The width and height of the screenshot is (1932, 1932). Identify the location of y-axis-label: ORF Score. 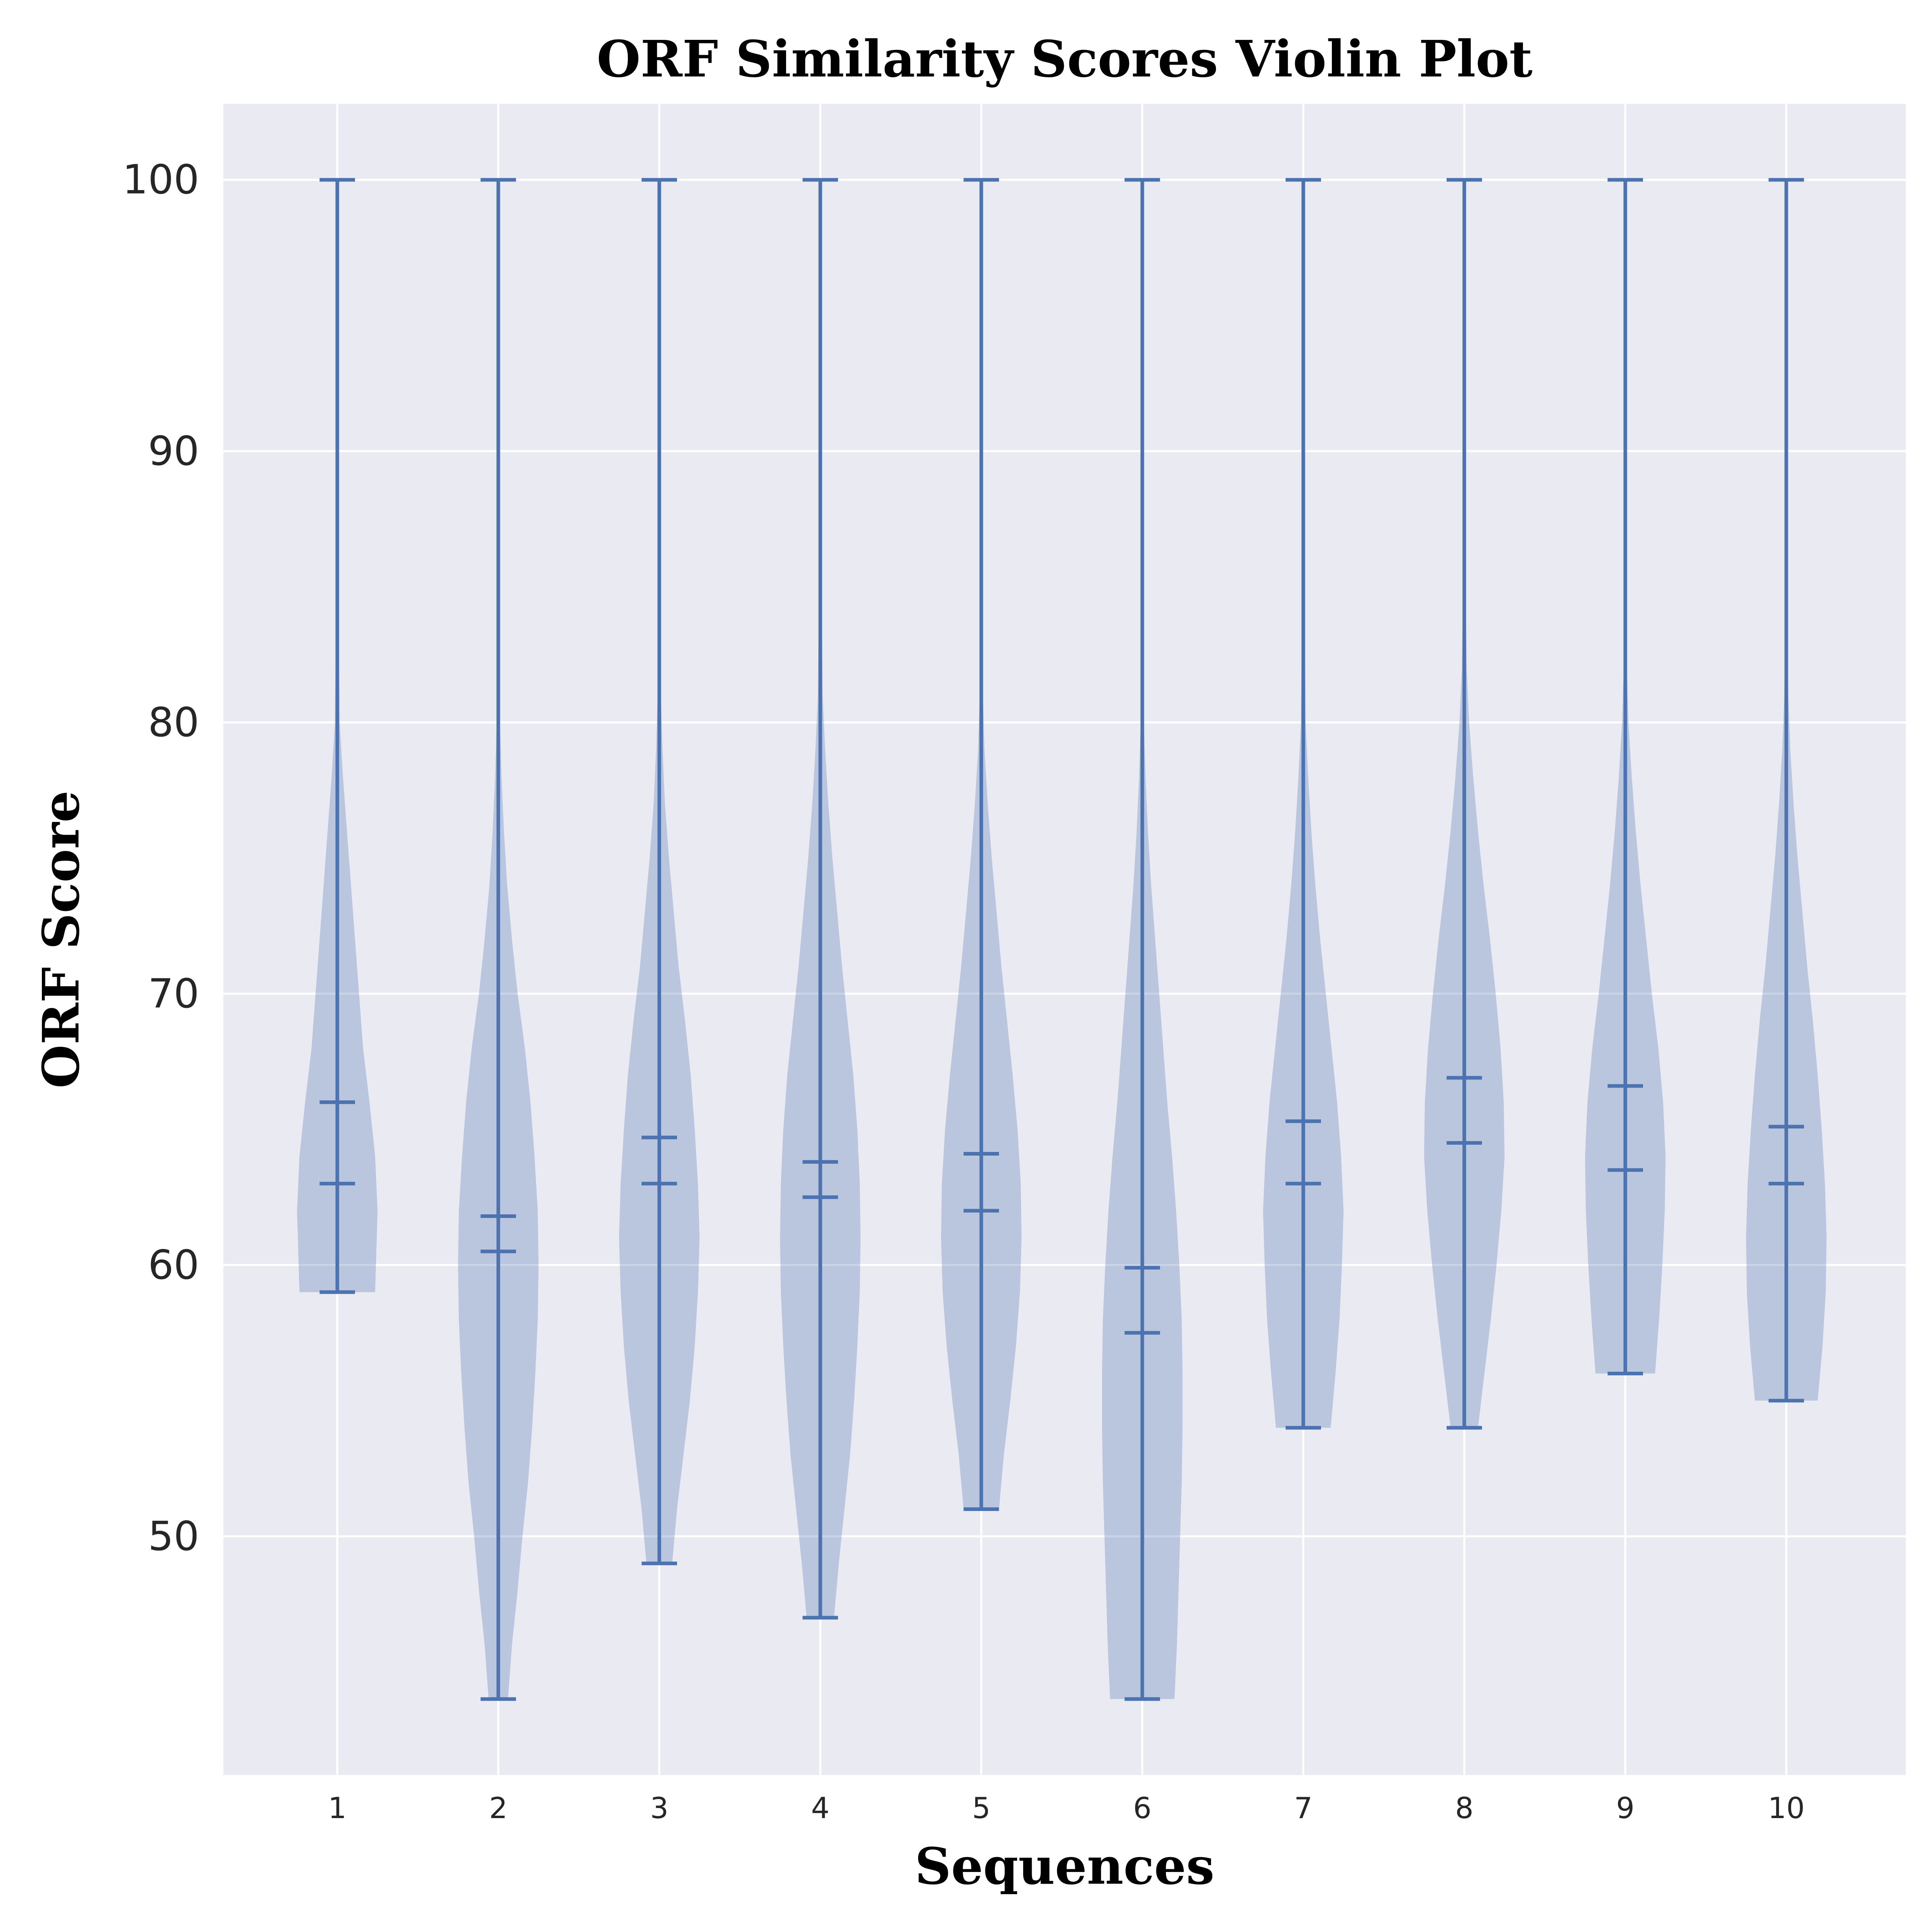
(61, 939).